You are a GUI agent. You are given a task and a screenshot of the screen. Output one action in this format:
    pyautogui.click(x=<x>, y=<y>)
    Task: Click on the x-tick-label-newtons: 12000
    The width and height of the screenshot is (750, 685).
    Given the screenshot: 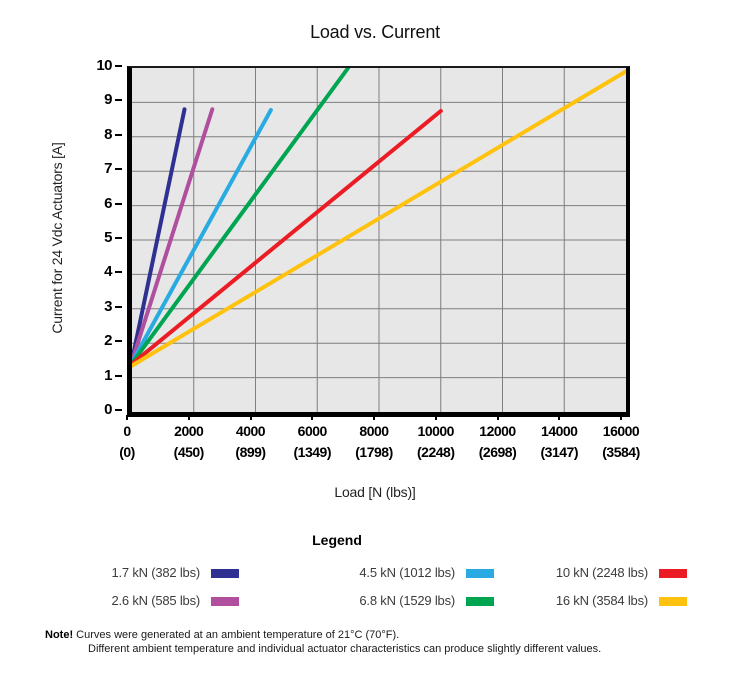 What is the action you would take?
    pyautogui.click(x=497, y=431)
    